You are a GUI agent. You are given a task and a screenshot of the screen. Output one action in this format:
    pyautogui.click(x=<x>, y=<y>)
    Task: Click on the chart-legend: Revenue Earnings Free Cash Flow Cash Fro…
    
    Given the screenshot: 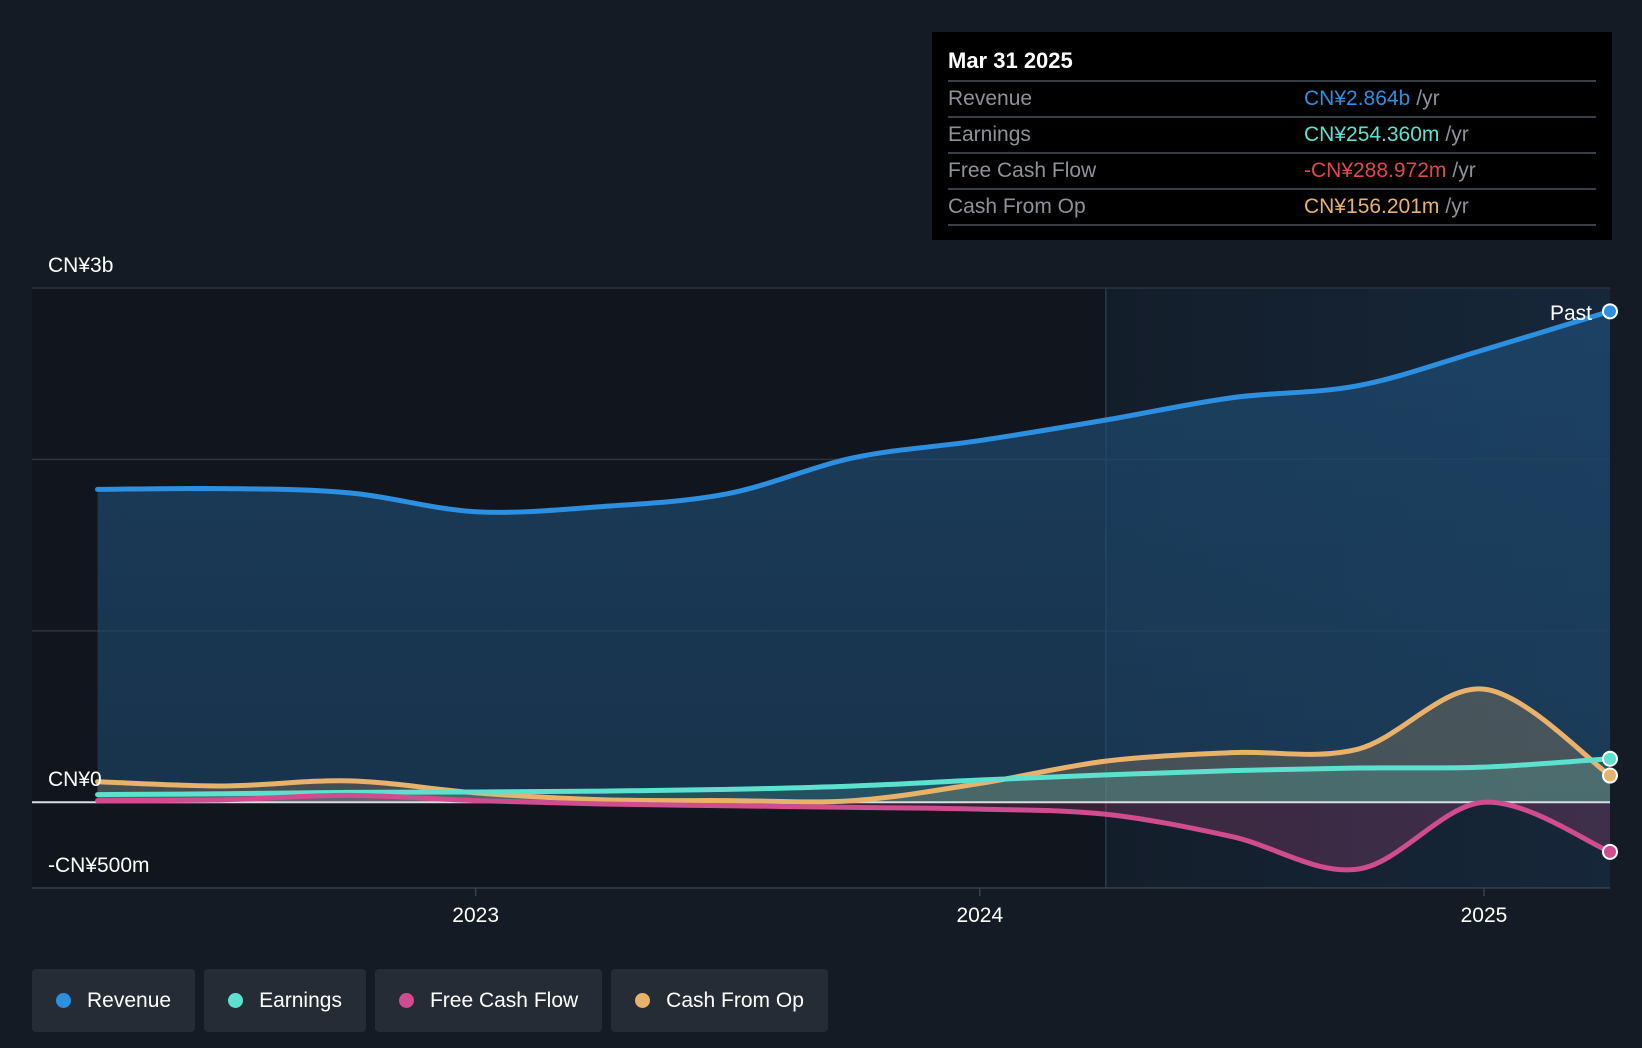 What is the action you would take?
    pyautogui.click(x=430, y=1000)
    